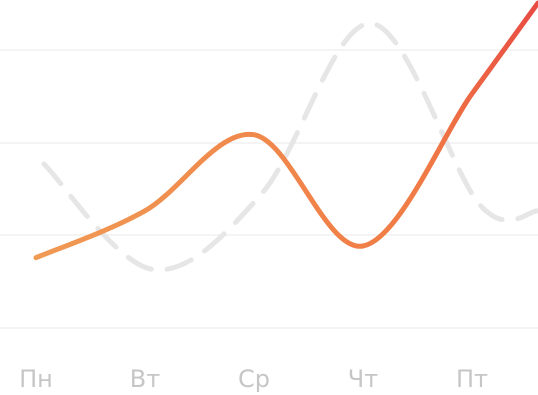  Describe the element at coordinates (472, 379) in the screenshot. I see `x-axis-tick-label: Пт` at that location.